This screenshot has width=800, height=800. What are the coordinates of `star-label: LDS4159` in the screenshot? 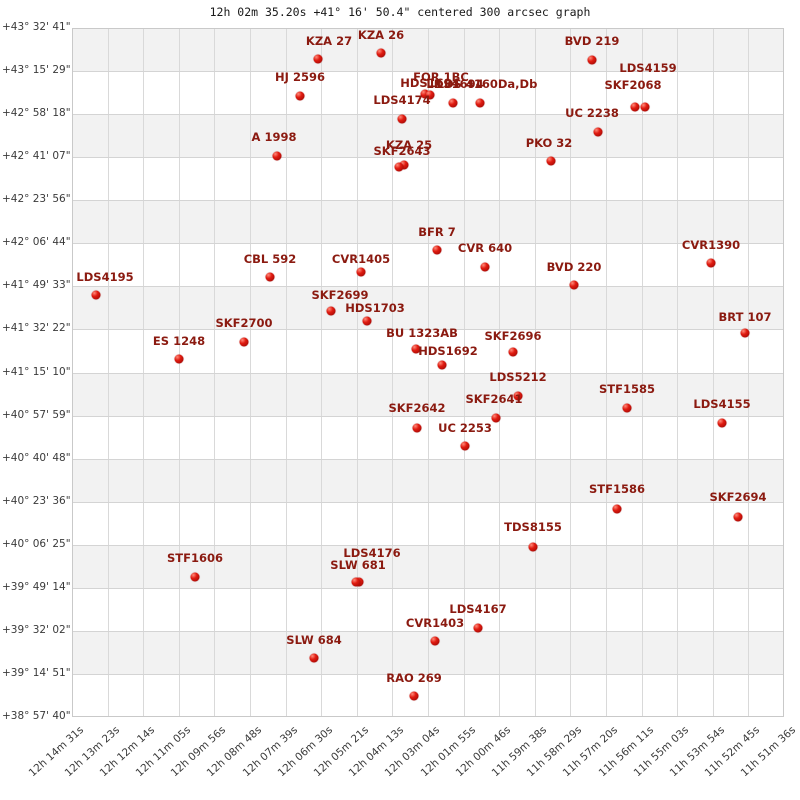 It's located at (648, 68).